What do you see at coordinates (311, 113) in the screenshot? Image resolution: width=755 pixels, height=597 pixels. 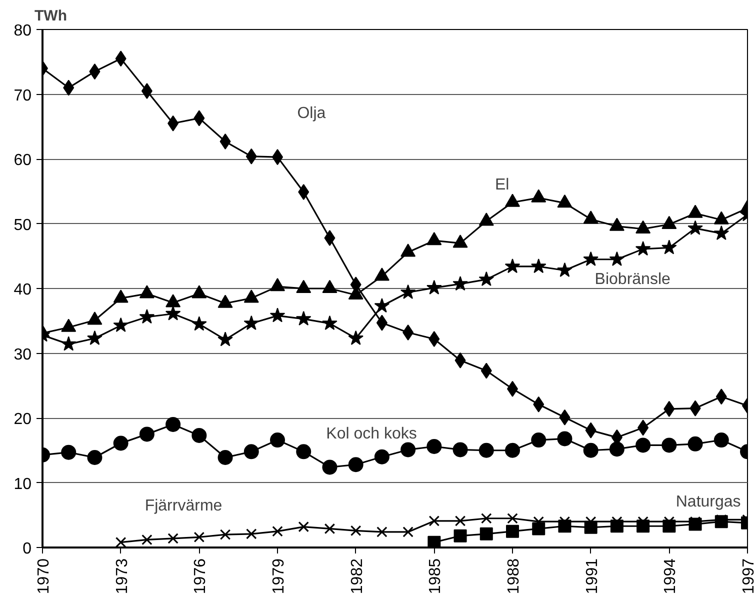 I see `text: Olja` at bounding box center [311, 113].